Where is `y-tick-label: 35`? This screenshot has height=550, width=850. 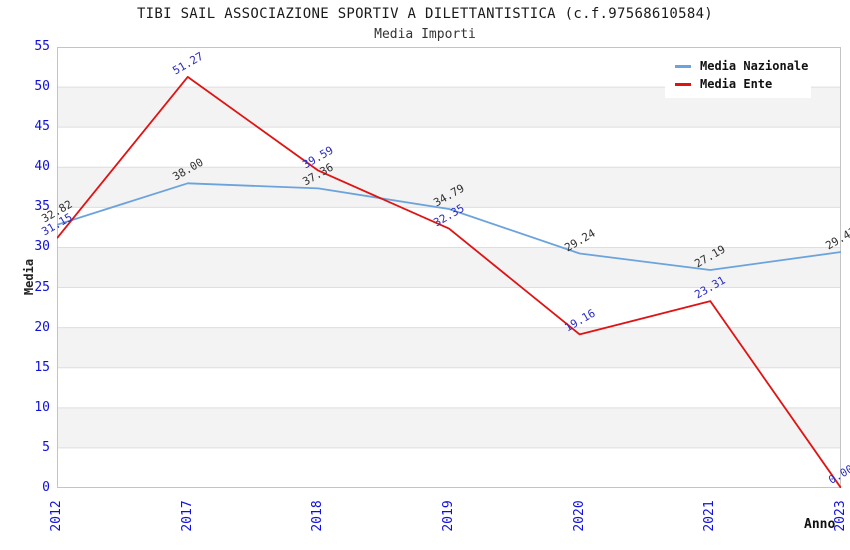 y-tick-label: 35 is located at coordinates (42, 207).